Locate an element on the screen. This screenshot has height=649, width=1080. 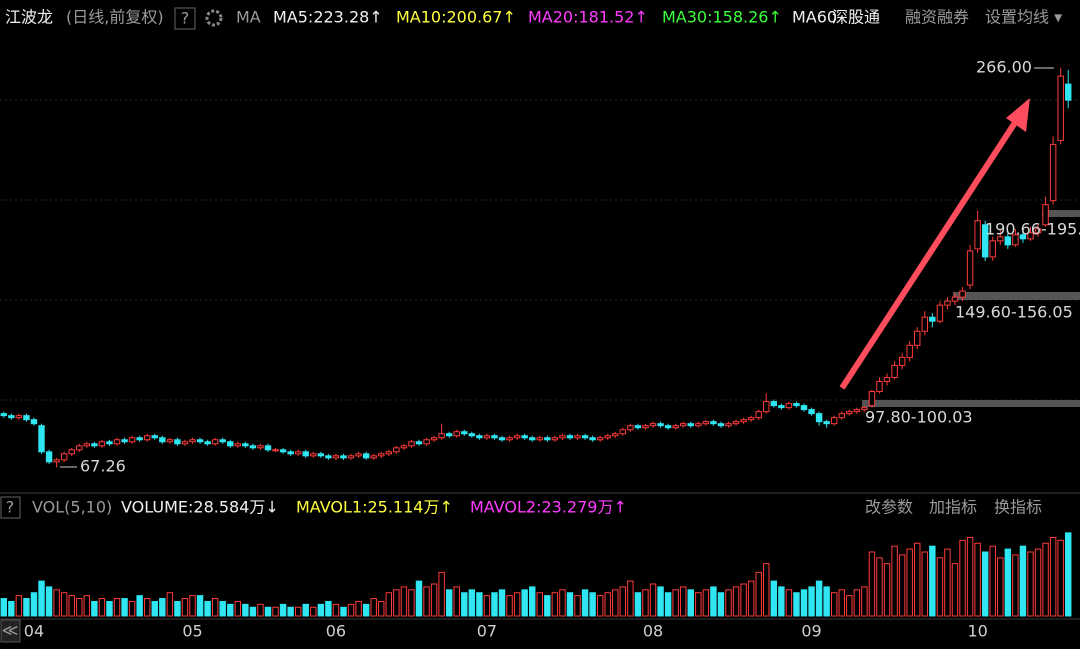
nav-icon: ≪ is located at coordinates (10, 630).